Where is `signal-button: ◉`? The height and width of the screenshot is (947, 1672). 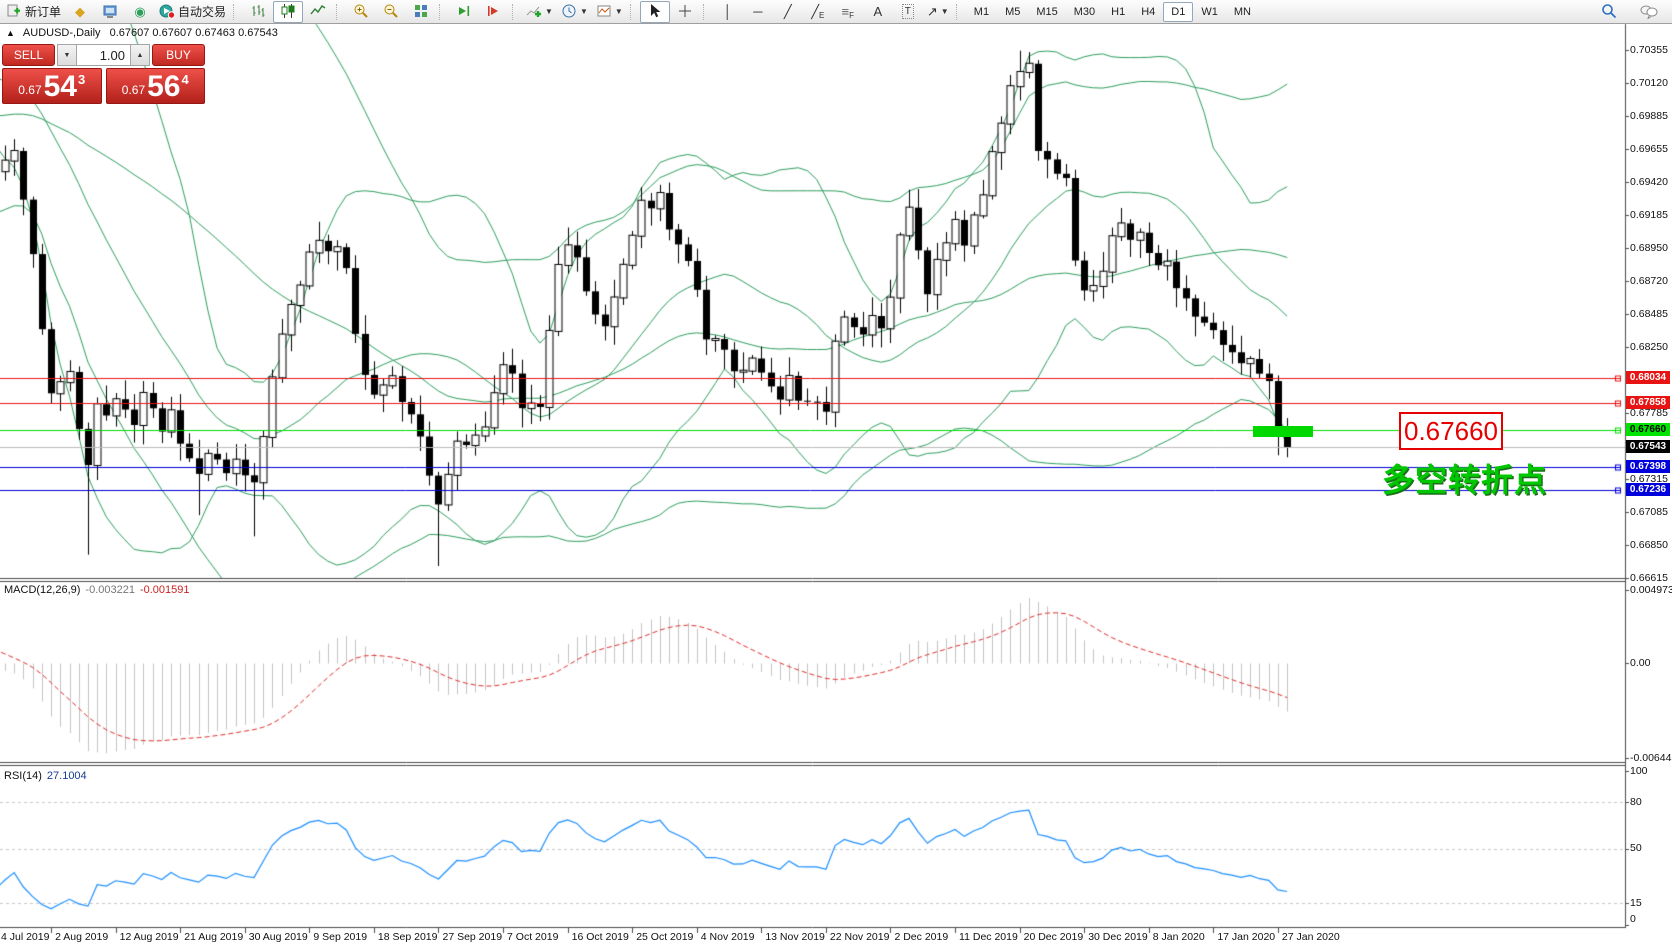
signal-button: ◉ is located at coordinates (140, 12).